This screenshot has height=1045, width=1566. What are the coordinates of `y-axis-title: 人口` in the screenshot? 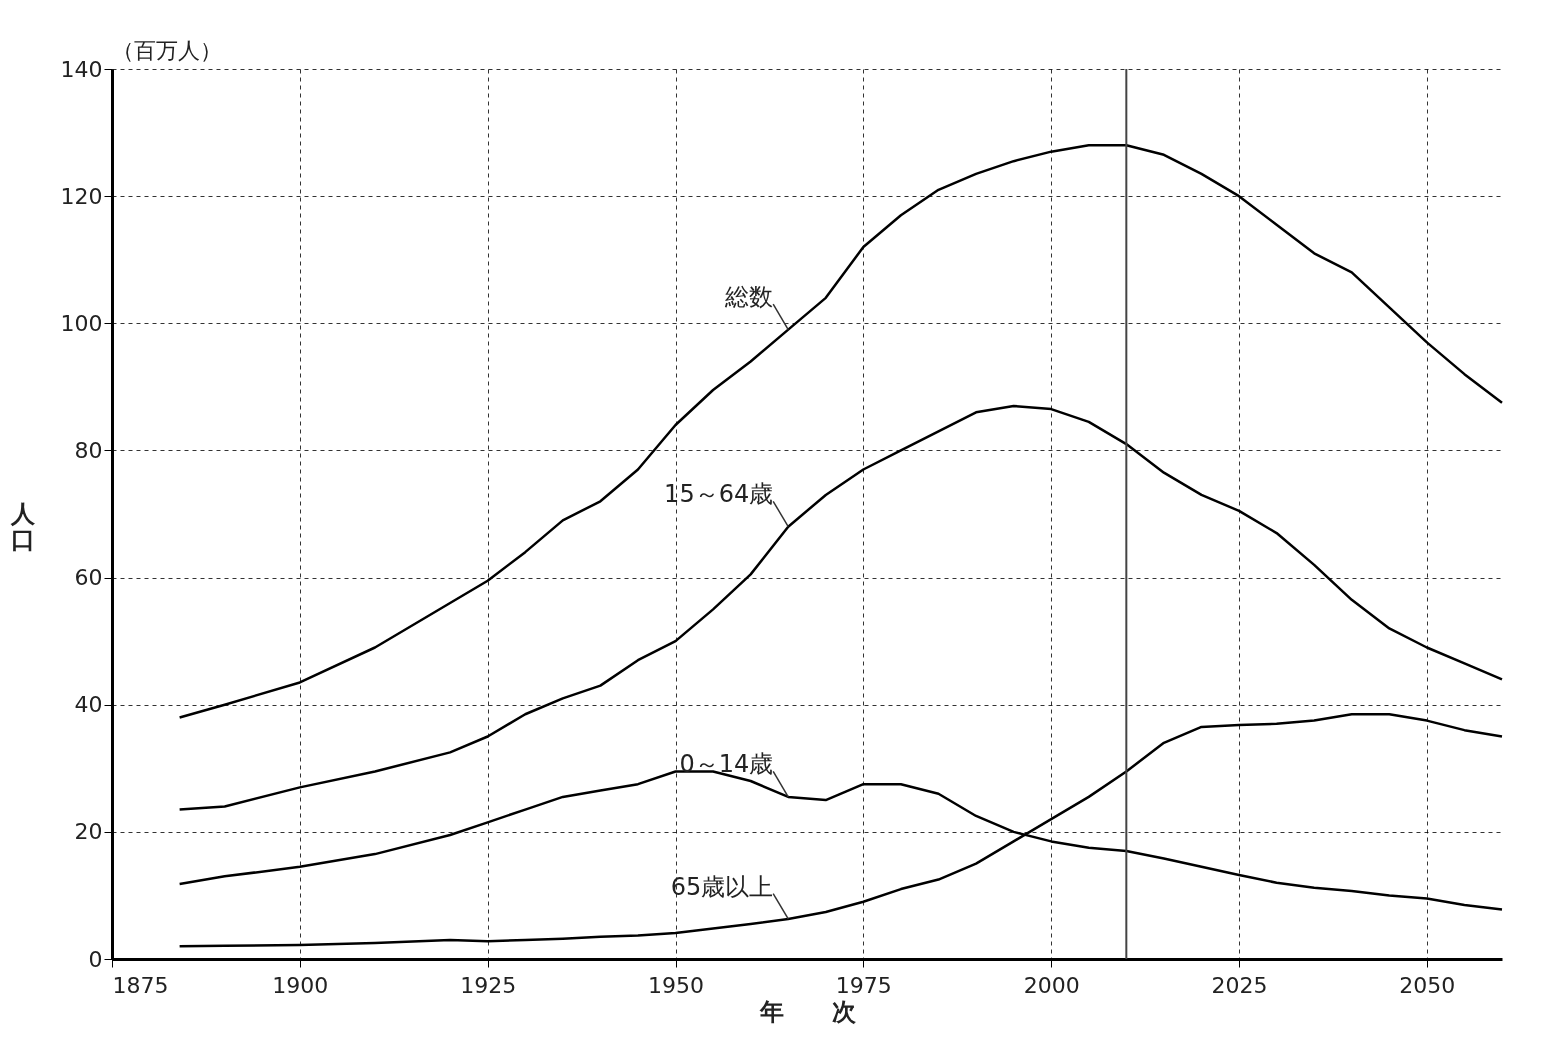 It's located at (22, 526).